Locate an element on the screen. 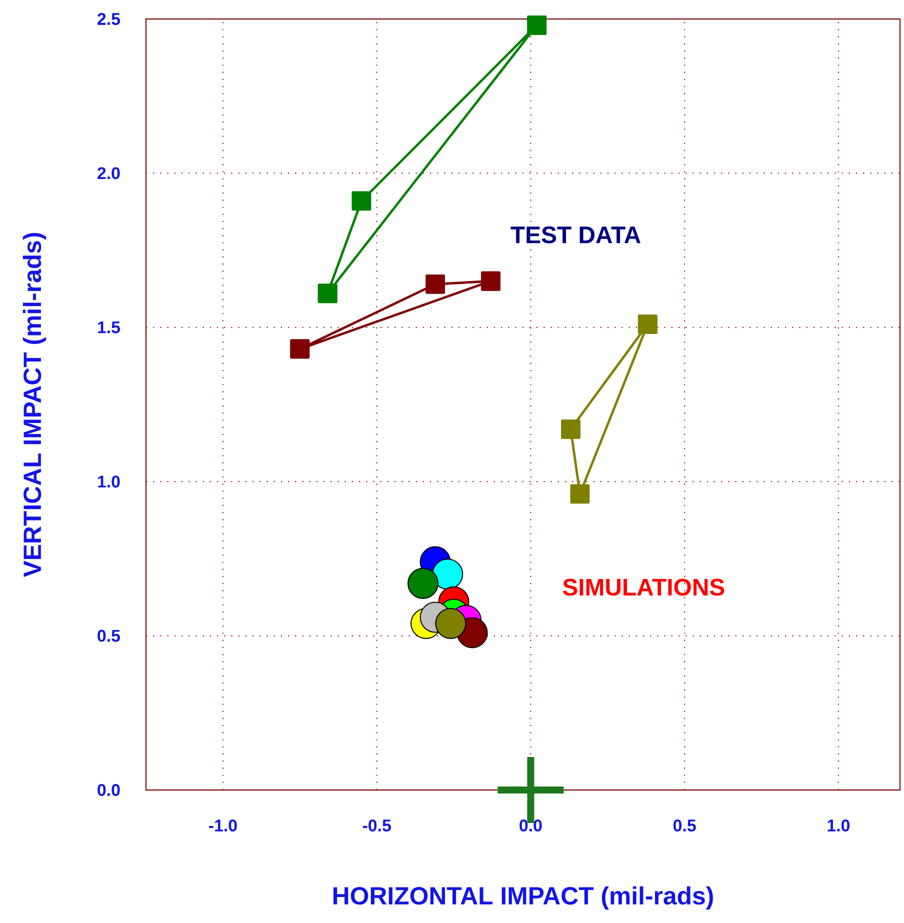  x-axis-title: HORIZONTAL IMPACT (mil-rads) is located at coordinates (523, 898).